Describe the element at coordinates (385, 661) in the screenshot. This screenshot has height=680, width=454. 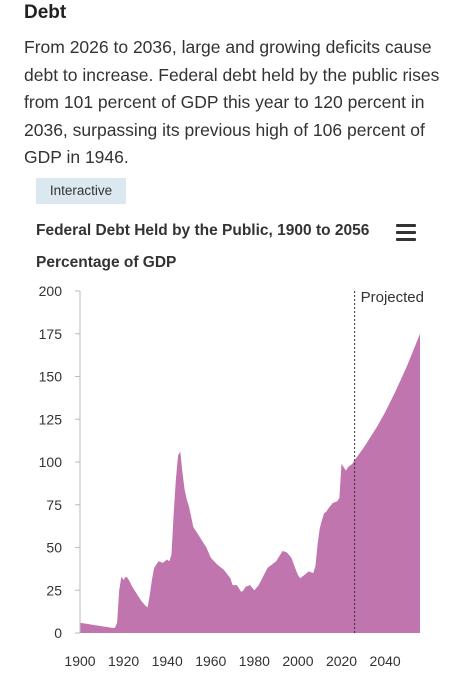
I see `x-tick-label: 2040` at that location.